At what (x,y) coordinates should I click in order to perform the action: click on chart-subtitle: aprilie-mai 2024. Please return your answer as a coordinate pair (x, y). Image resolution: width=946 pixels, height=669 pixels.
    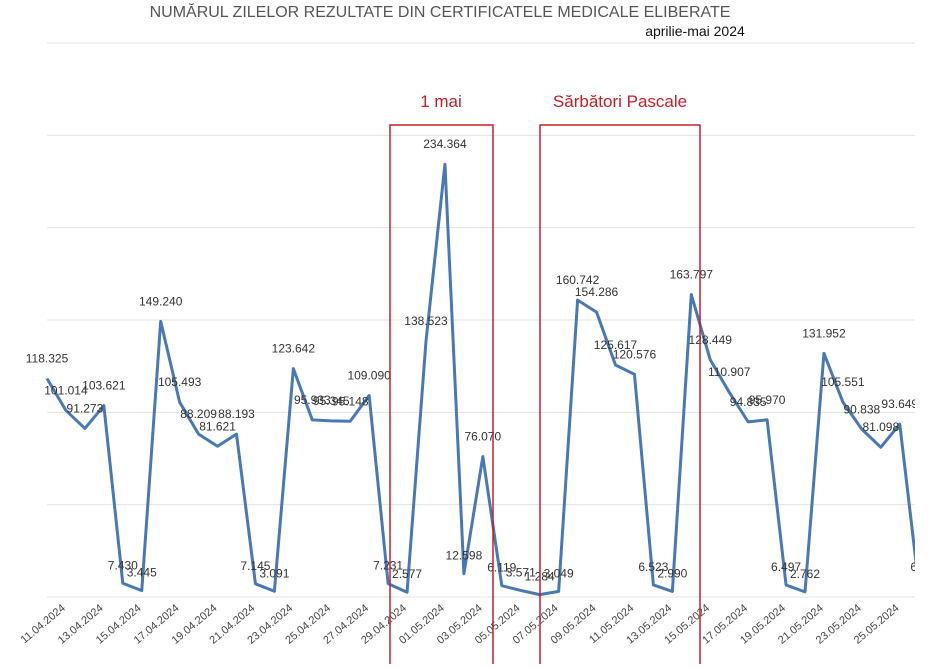
    Looking at the image, I should click on (695, 31).